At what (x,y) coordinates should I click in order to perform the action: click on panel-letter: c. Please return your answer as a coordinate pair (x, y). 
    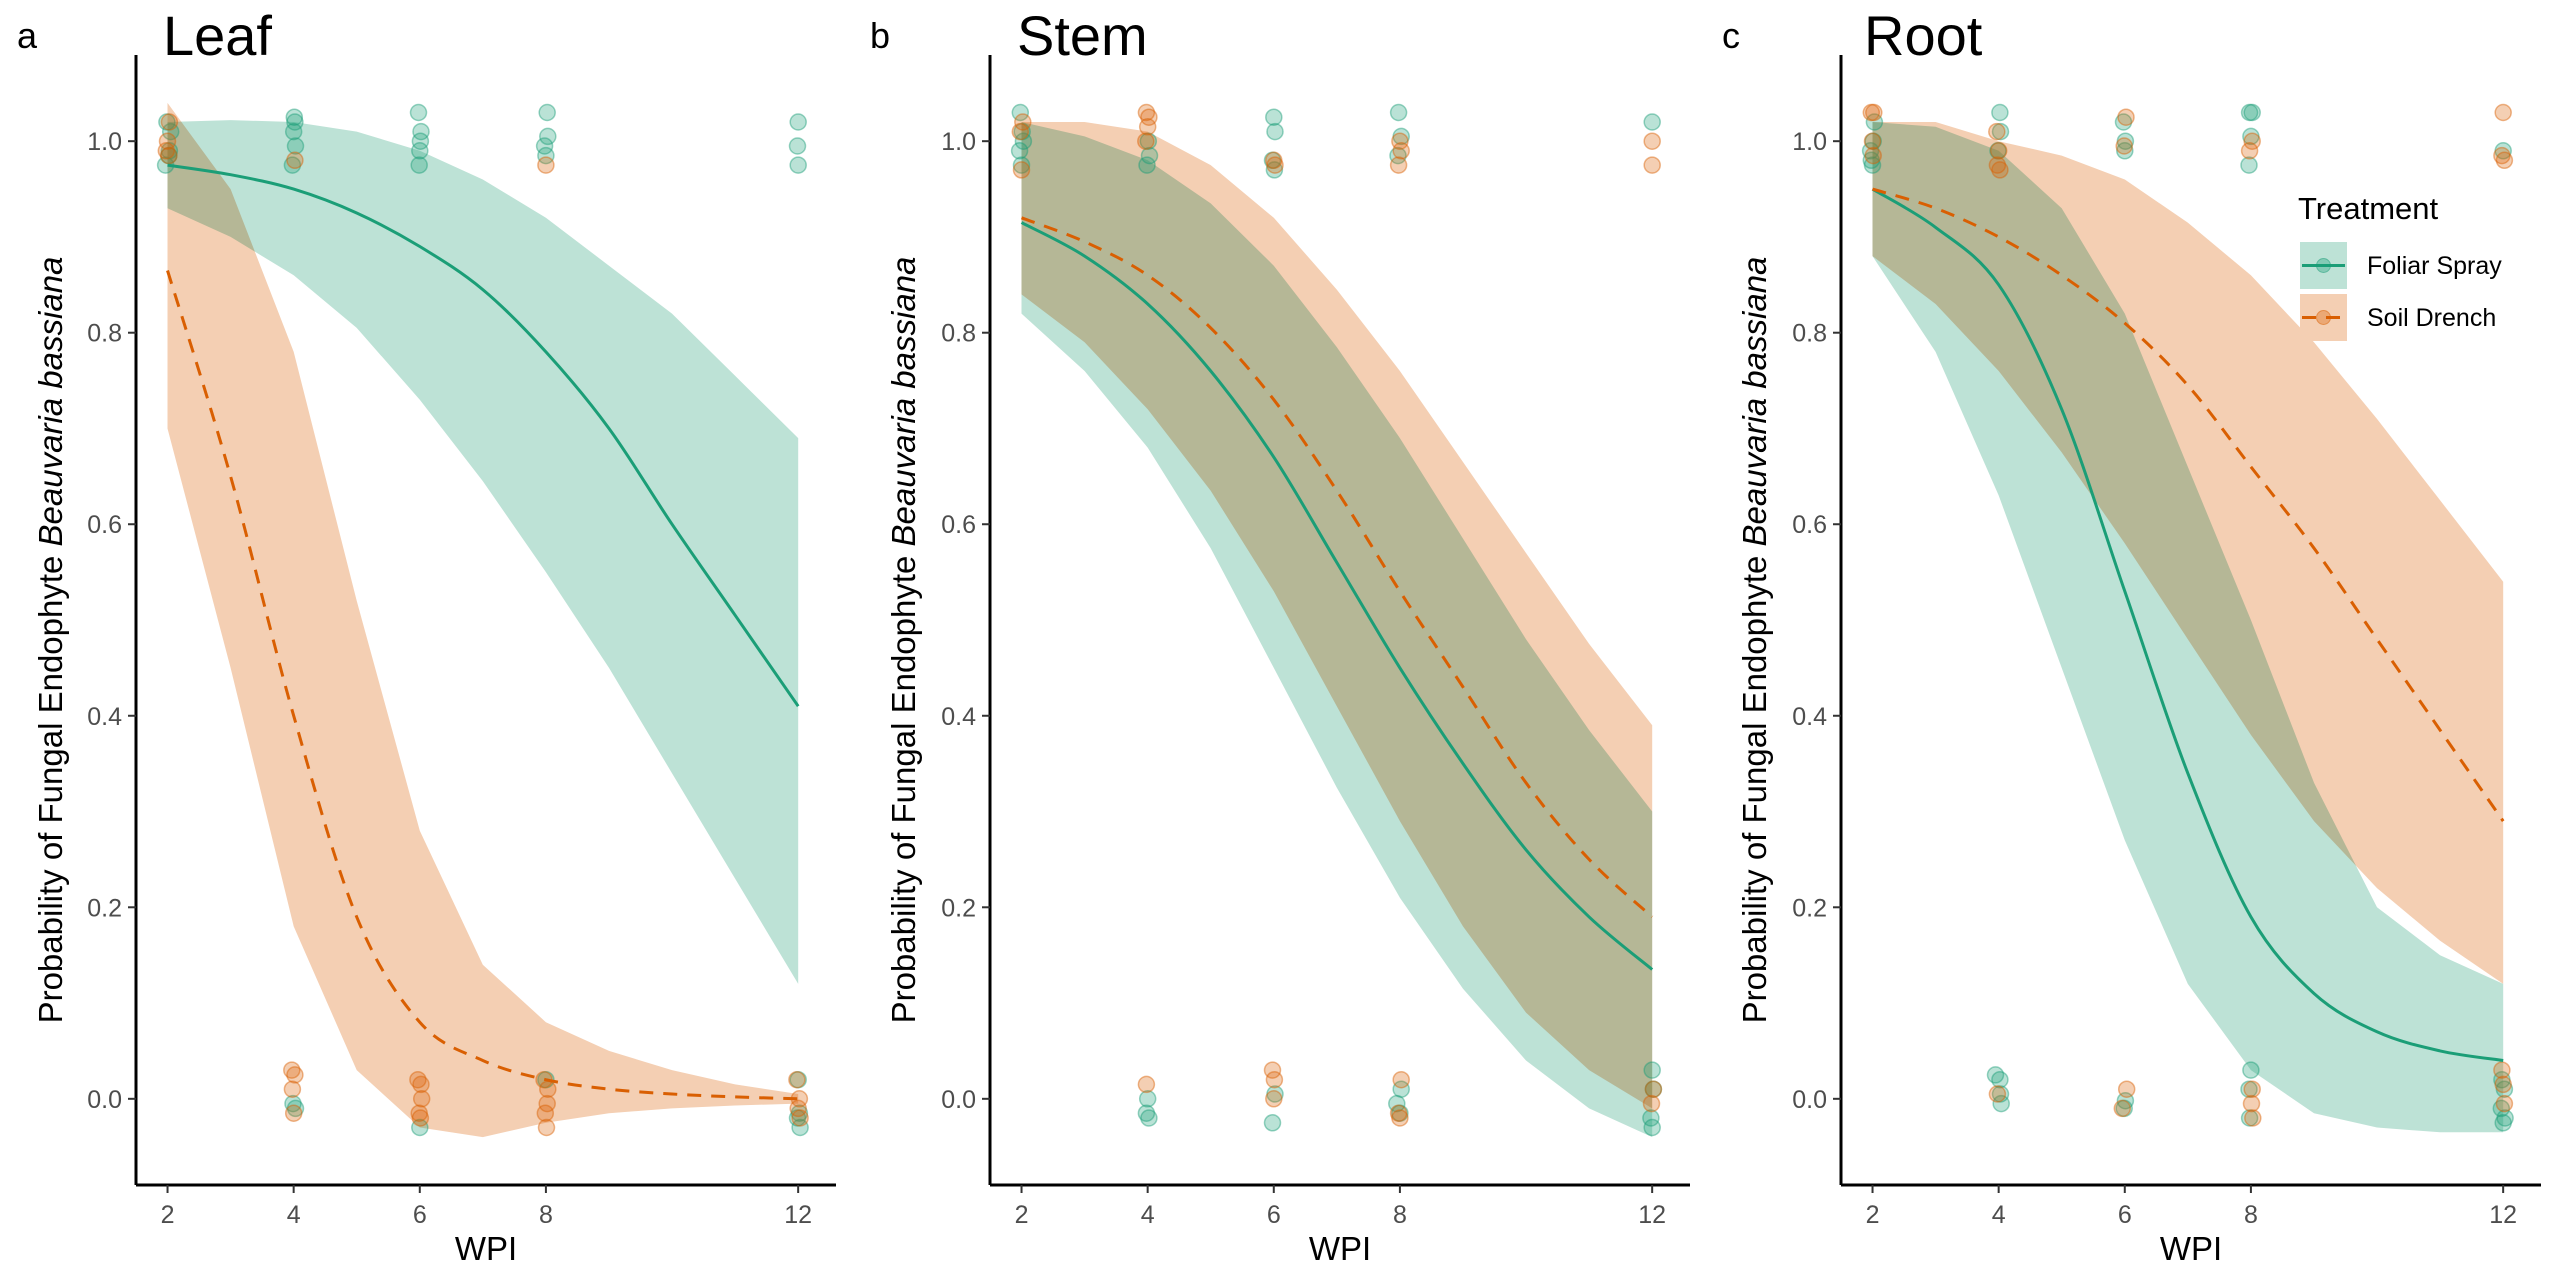
    Looking at the image, I should click on (1731, 35).